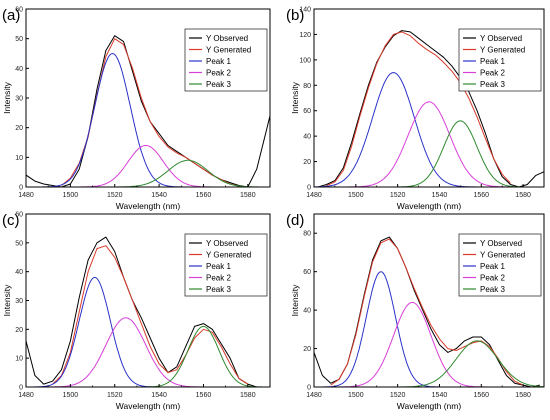 This screenshot has height=420, width=550. I want to click on y-tick-label: 120, so click(305, 35).